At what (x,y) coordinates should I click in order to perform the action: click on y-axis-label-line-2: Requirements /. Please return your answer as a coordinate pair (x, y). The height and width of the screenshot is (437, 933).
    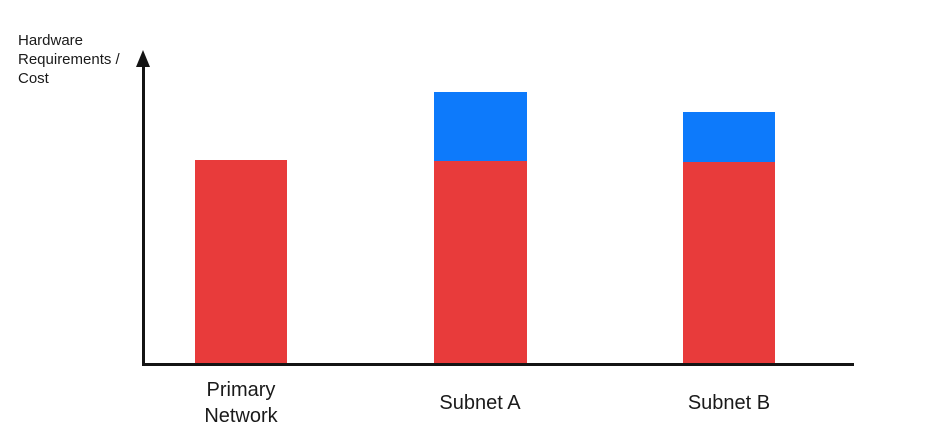
    Looking at the image, I should click on (69, 59).